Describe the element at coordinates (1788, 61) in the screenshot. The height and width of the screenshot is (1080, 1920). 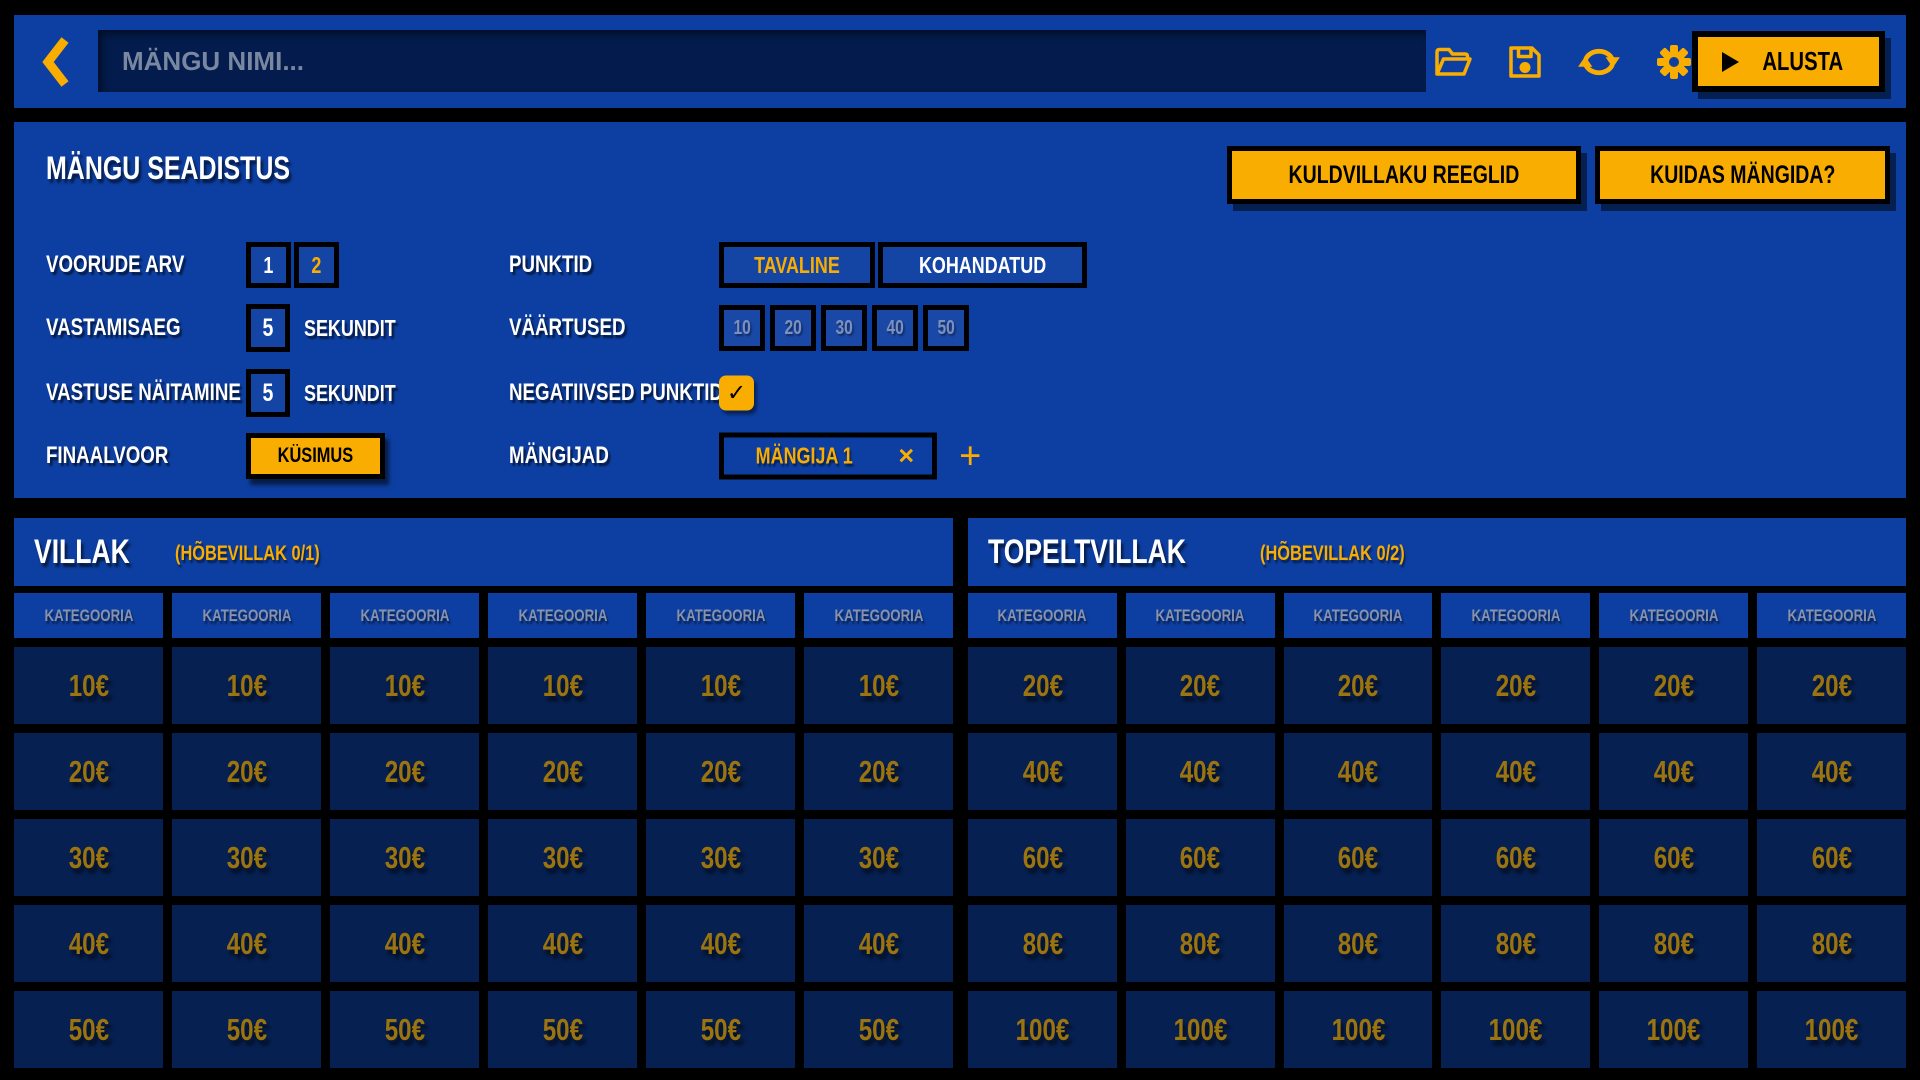
I see `start-game-button: ALUSTA` at that location.